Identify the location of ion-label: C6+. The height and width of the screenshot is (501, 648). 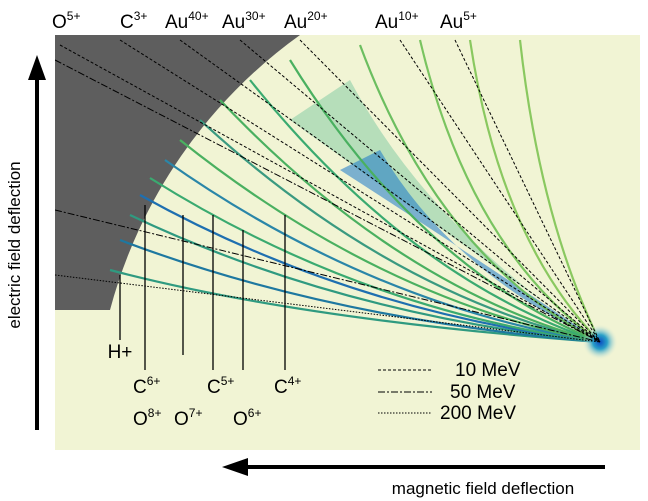
(146, 386).